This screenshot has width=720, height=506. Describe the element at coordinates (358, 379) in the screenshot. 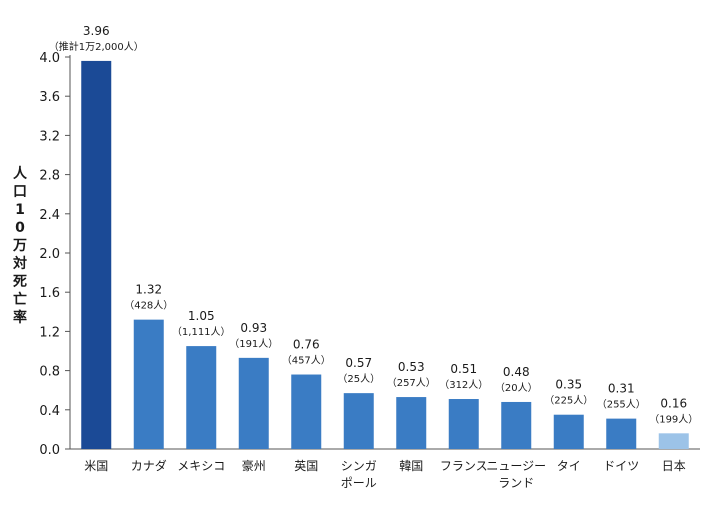

I see `value-note: （25人）` at that location.